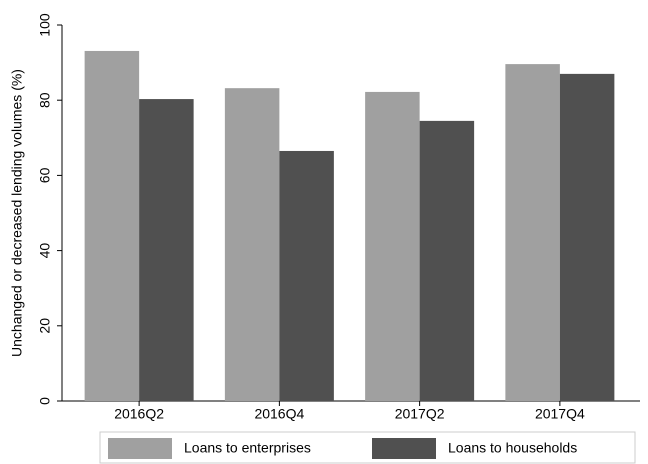  Describe the element at coordinates (45, 401) in the screenshot. I see `y-tick-label: 0` at that location.